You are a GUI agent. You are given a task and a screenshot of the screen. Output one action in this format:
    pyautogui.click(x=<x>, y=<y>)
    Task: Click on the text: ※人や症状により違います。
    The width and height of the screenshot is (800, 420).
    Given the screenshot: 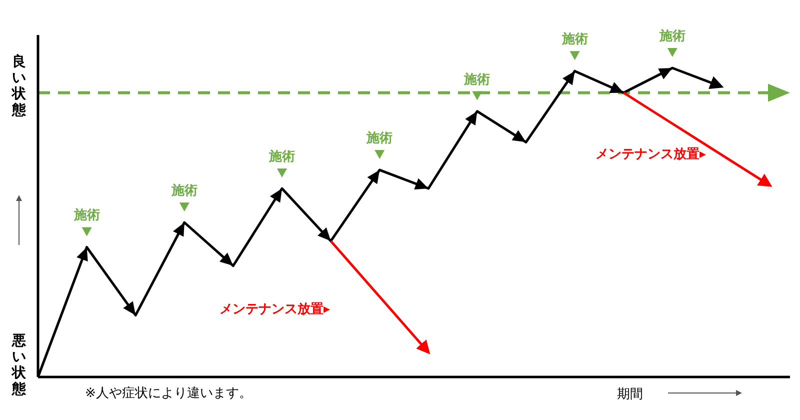 What is the action you would take?
    pyautogui.click(x=168, y=393)
    